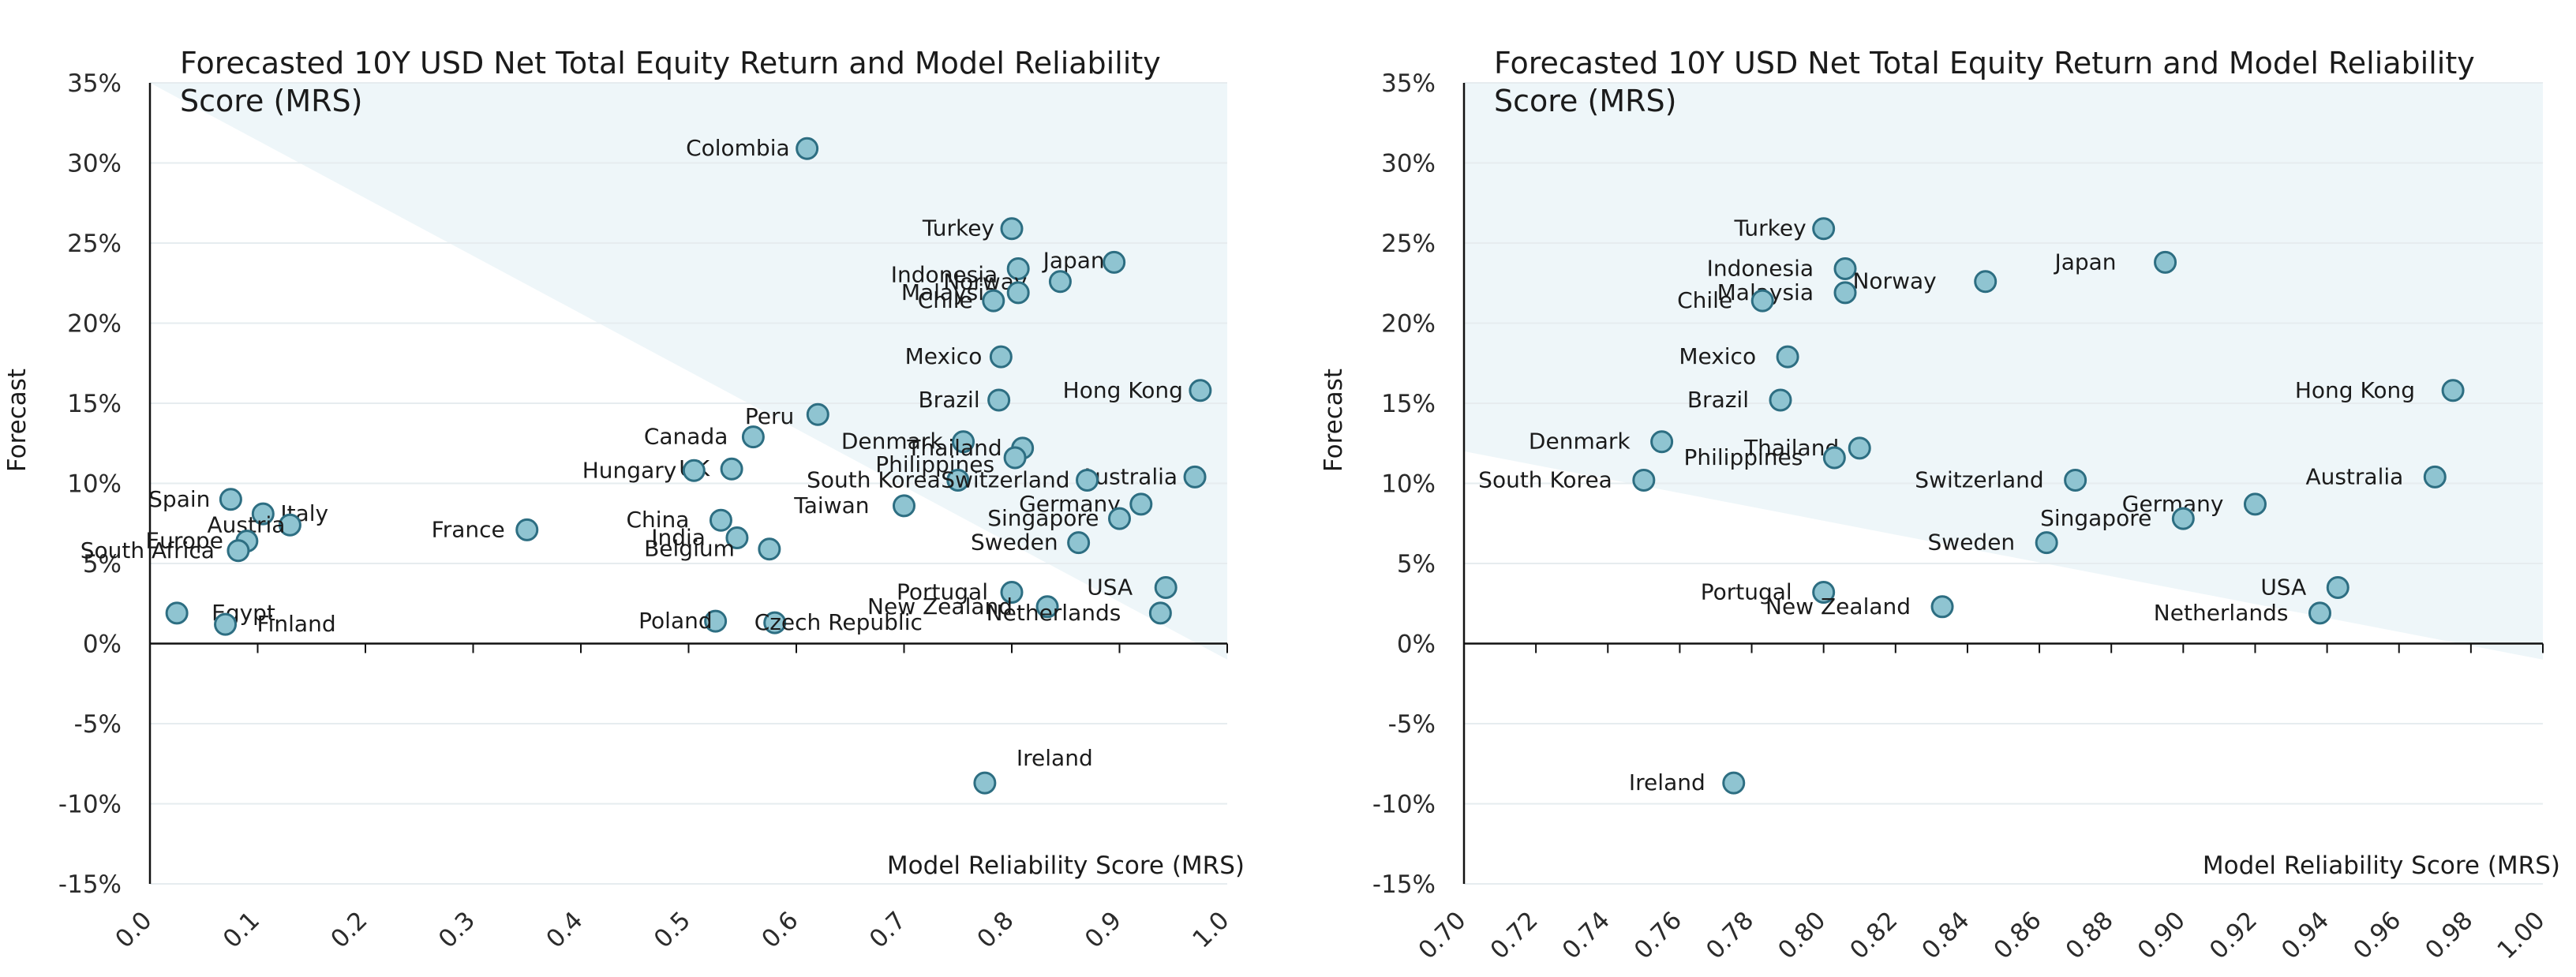 The height and width of the screenshot is (977, 2576). I want to click on point-label: Colombia, so click(738, 148).